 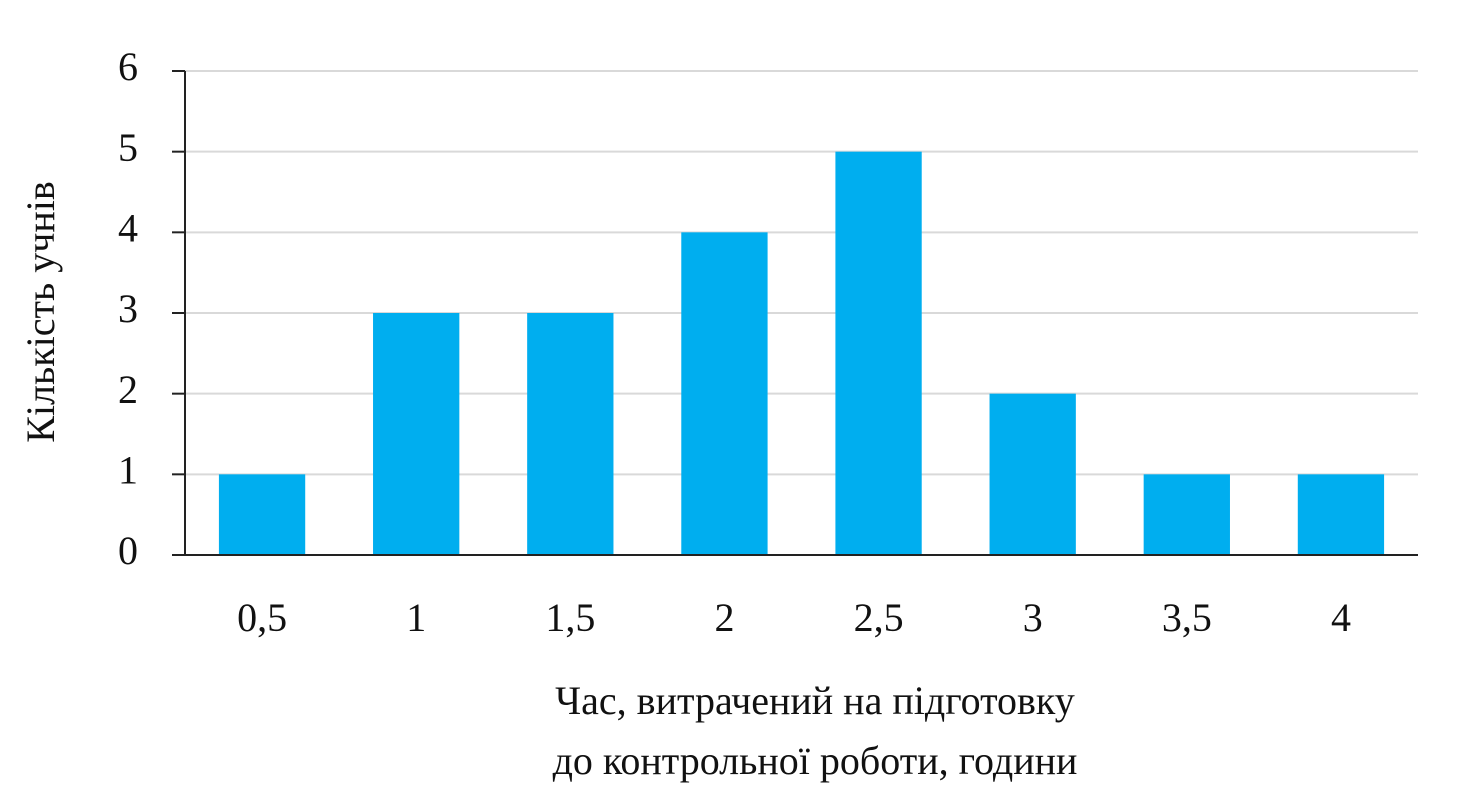 I want to click on x-tick-label: 4, so click(x=1341, y=617).